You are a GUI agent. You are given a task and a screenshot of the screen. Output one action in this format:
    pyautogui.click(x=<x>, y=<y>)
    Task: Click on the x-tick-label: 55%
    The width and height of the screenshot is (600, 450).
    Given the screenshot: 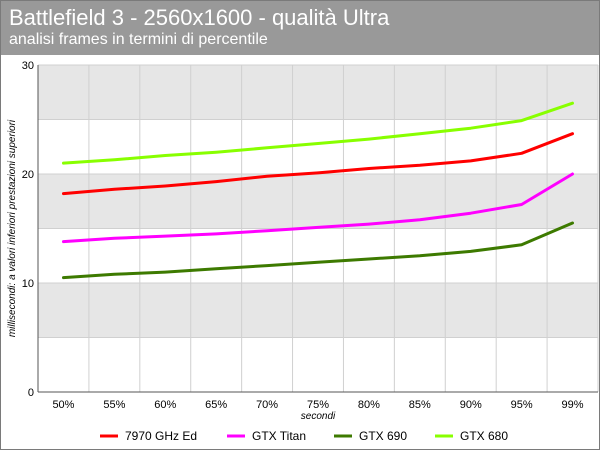 What is the action you would take?
    pyautogui.click(x=114, y=405)
    